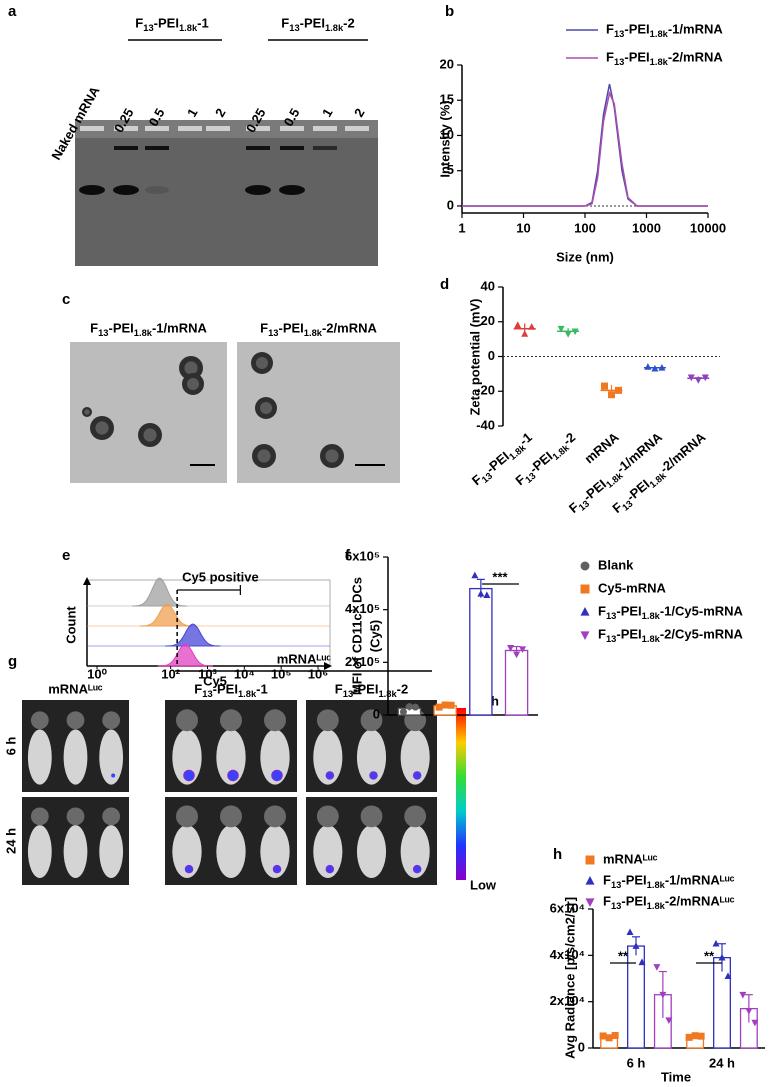 The height and width of the screenshot is (1087, 782). Describe the element at coordinates (148, 329) in the screenshot. I see `tem-label: F13-PEI1.8k-1/mRNA` at that location.